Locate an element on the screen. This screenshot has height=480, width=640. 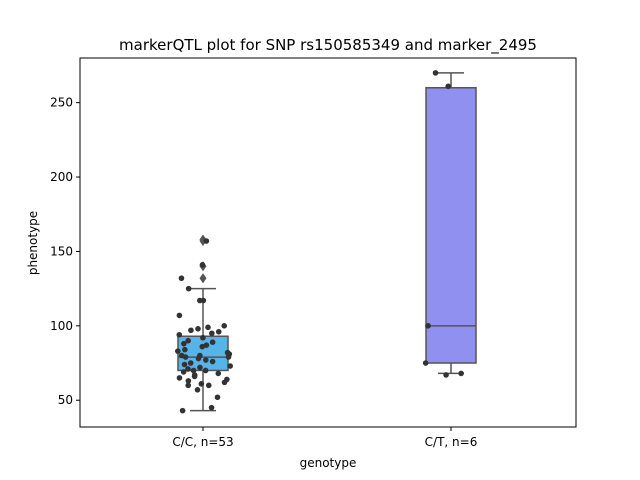
x-tick-label: C/C, n=53 is located at coordinates (202, 442).